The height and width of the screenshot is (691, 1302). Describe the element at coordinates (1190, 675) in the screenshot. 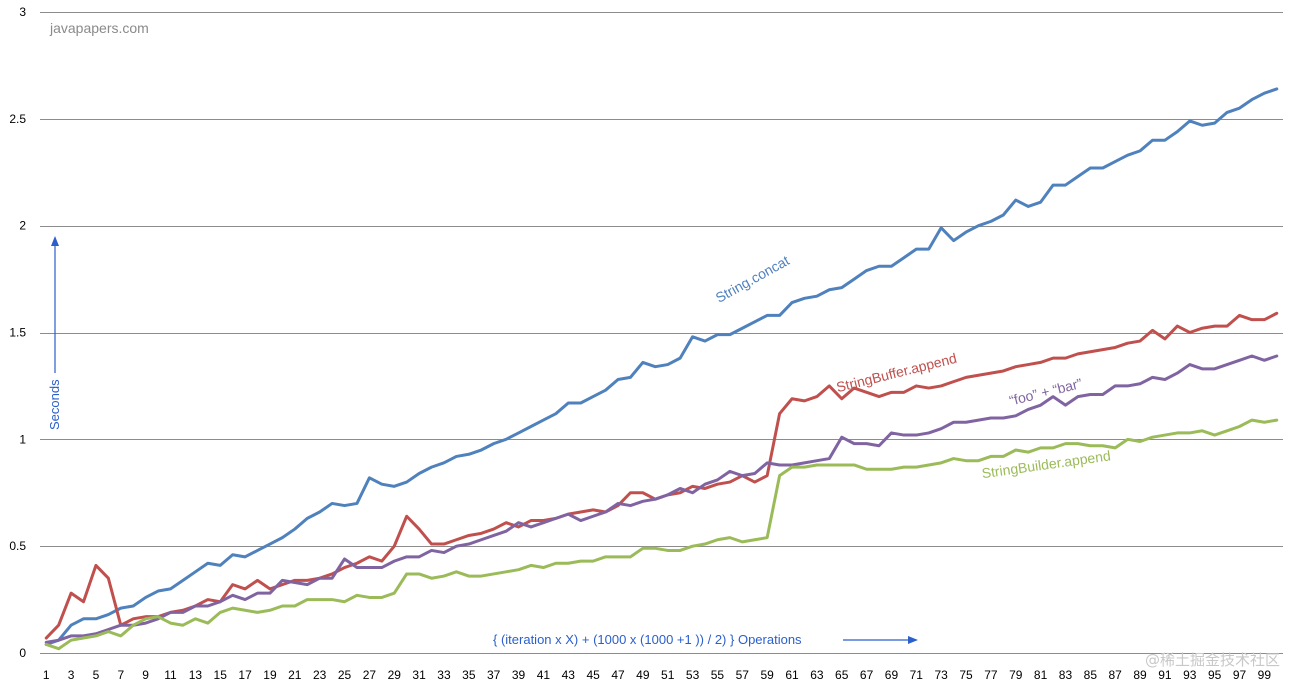

I see `x-tick-label: 93` at that location.